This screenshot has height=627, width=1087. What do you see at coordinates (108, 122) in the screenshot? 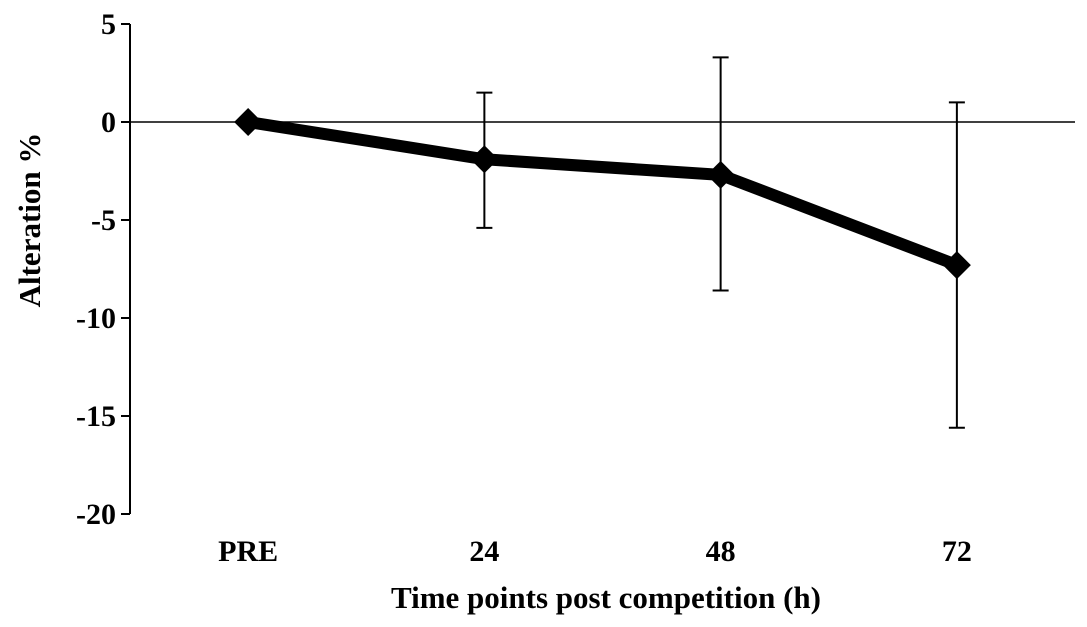
I see `y-tick-label: 0` at bounding box center [108, 122].